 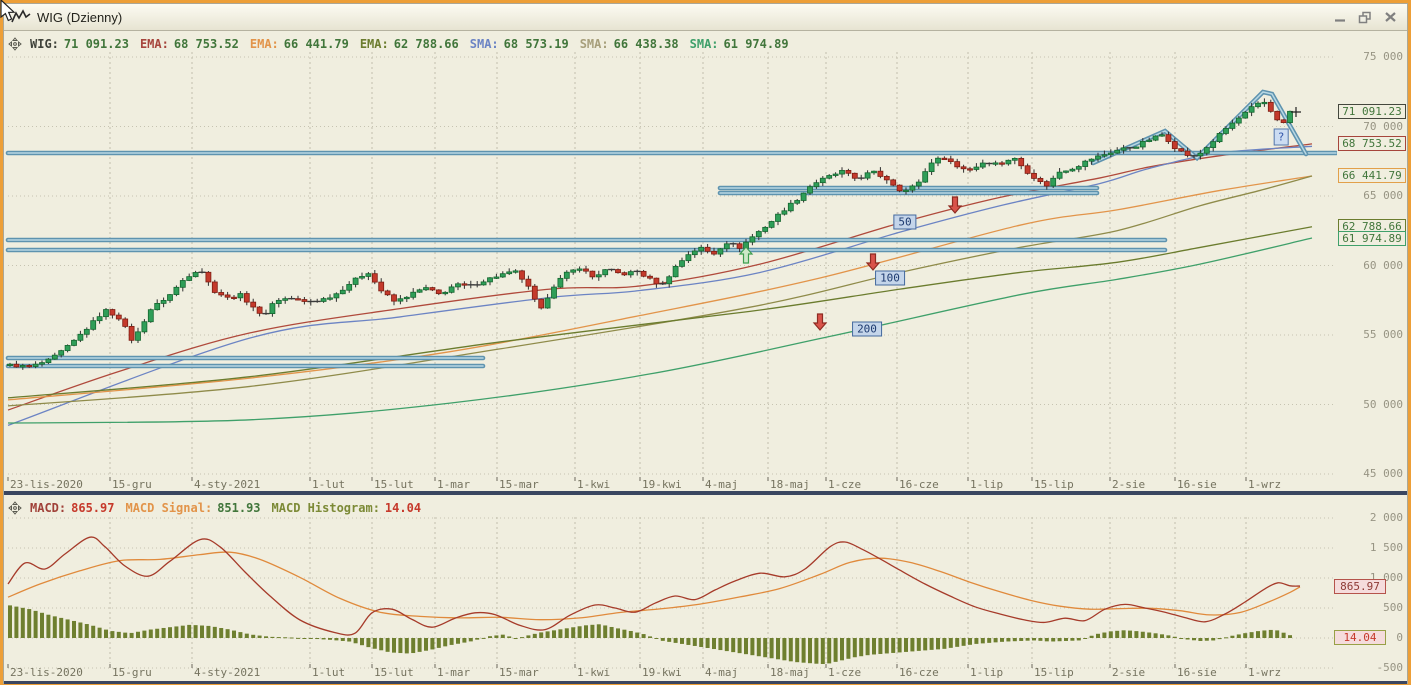 What do you see at coordinates (536, 44) in the screenshot?
I see `legend-value: 68 573.19` at bounding box center [536, 44].